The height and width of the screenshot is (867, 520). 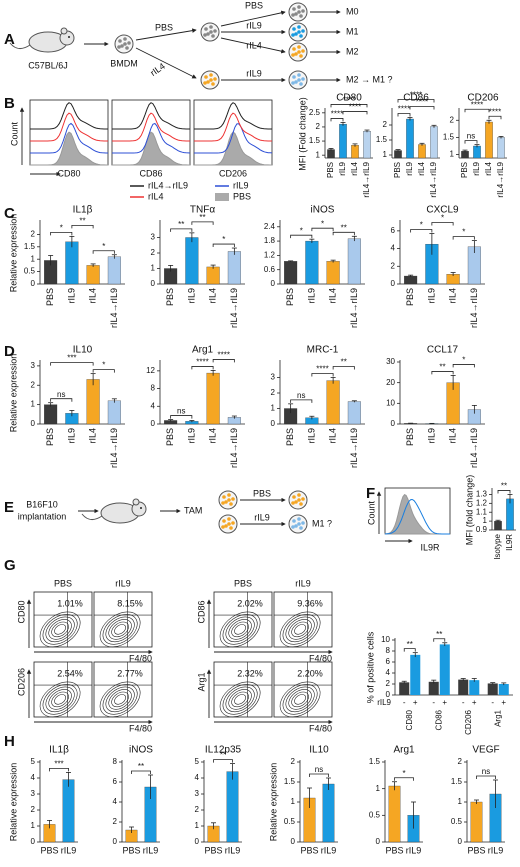 I want to click on significance-label: ***, so click(x=71, y=358).